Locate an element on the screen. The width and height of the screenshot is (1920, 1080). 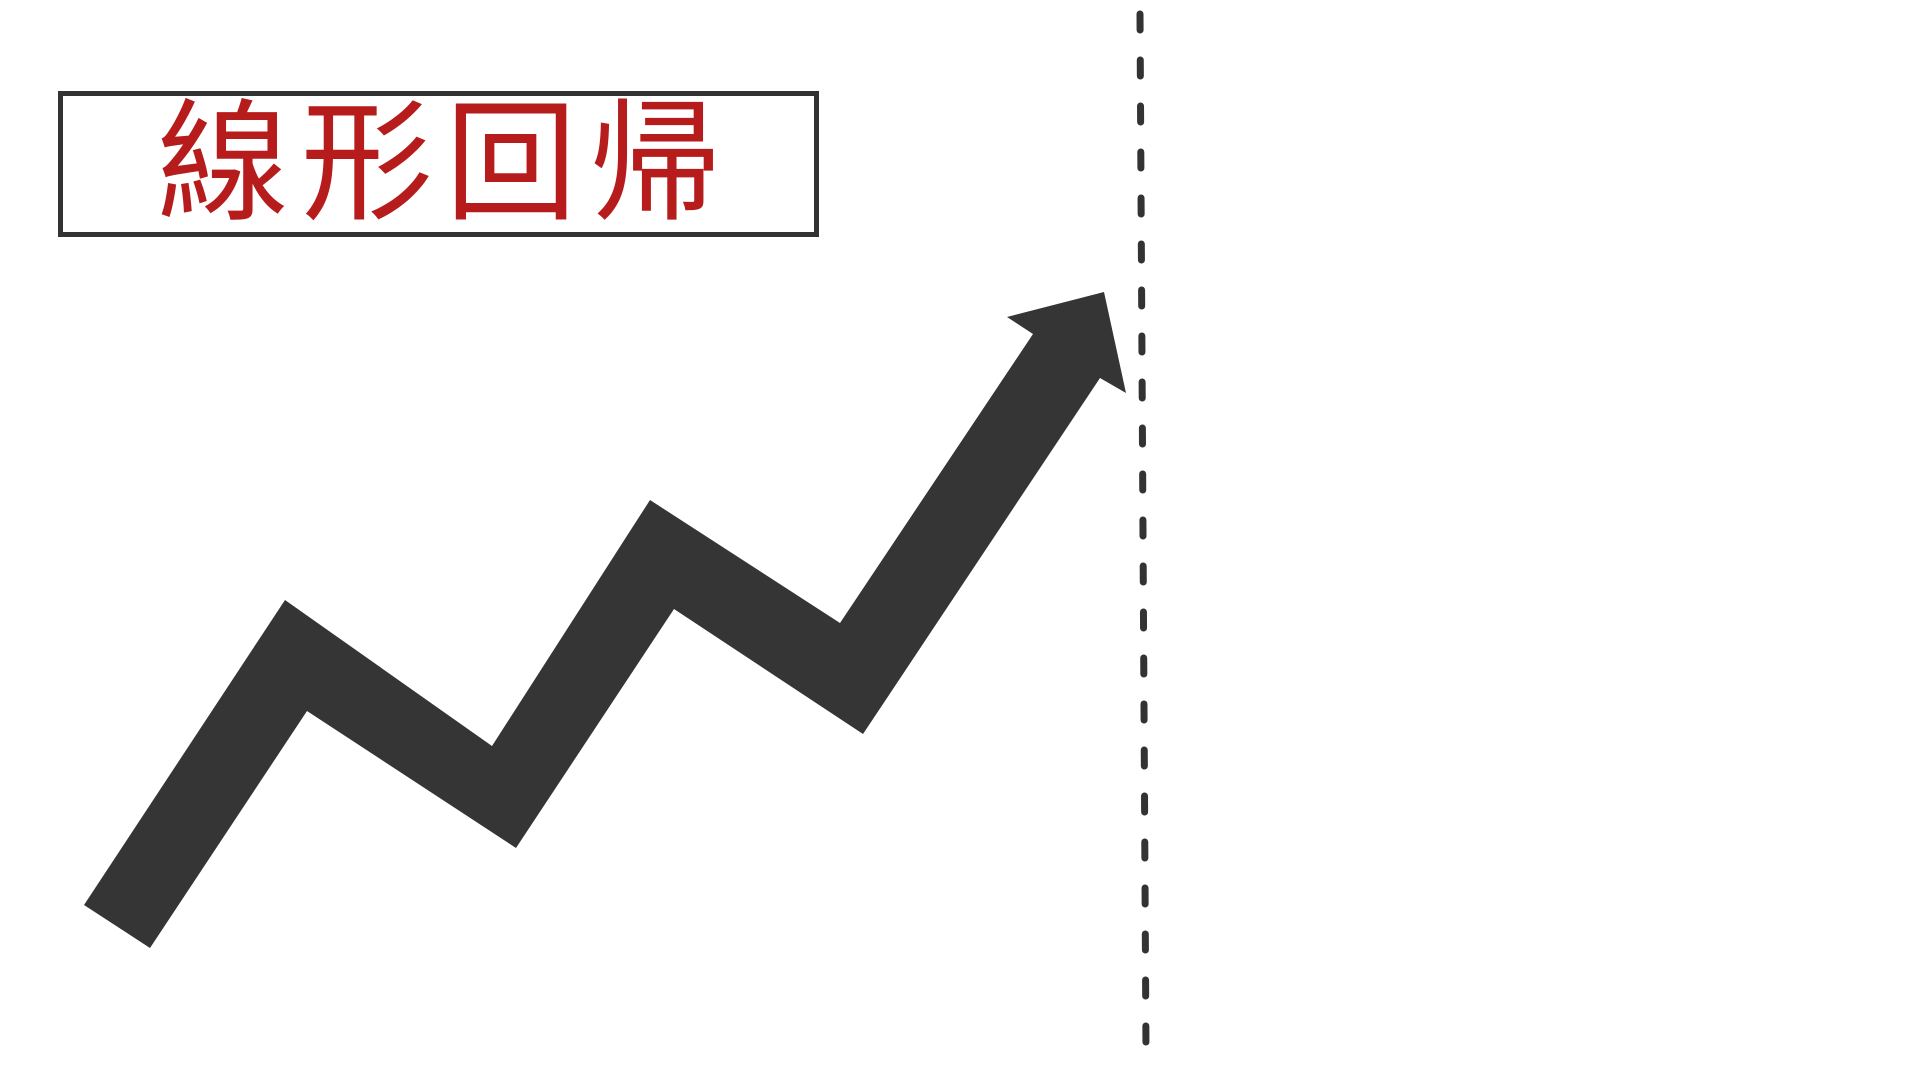
title-text: 線形回帰 is located at coordinates (445, 164).